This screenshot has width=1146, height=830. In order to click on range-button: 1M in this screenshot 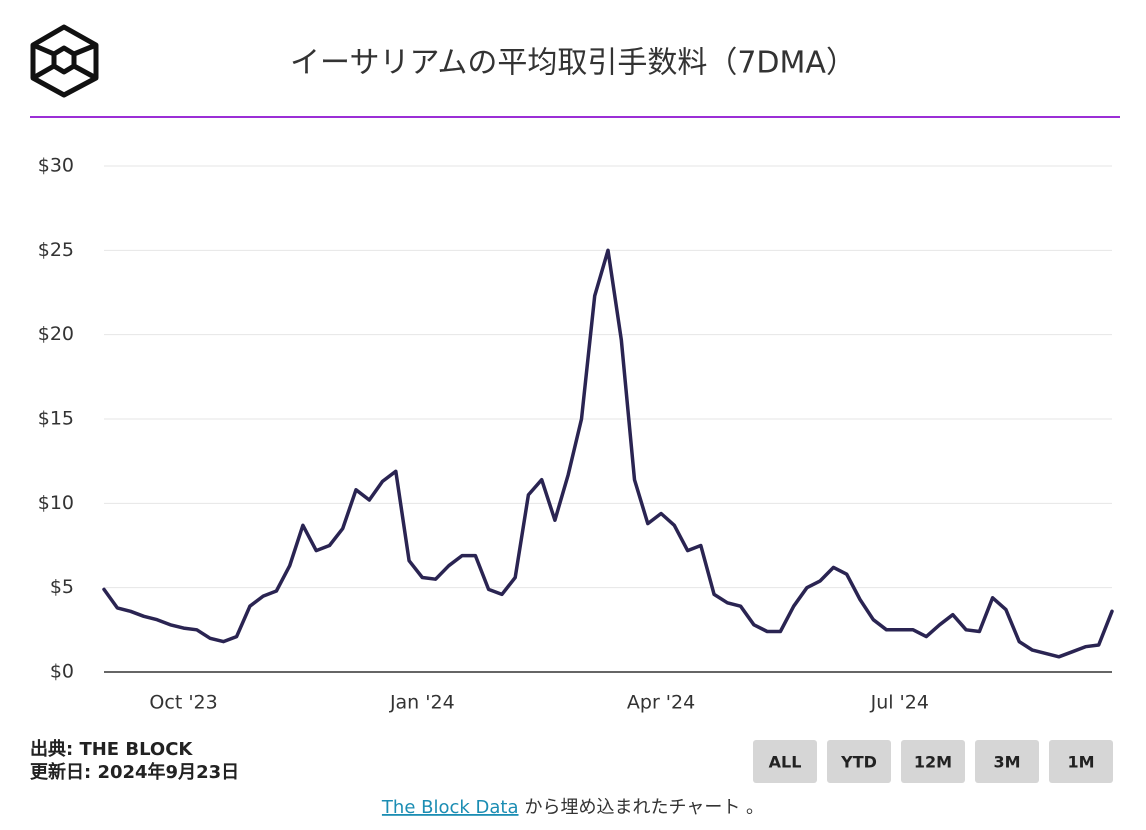, I will do `click(1081, 761)`.